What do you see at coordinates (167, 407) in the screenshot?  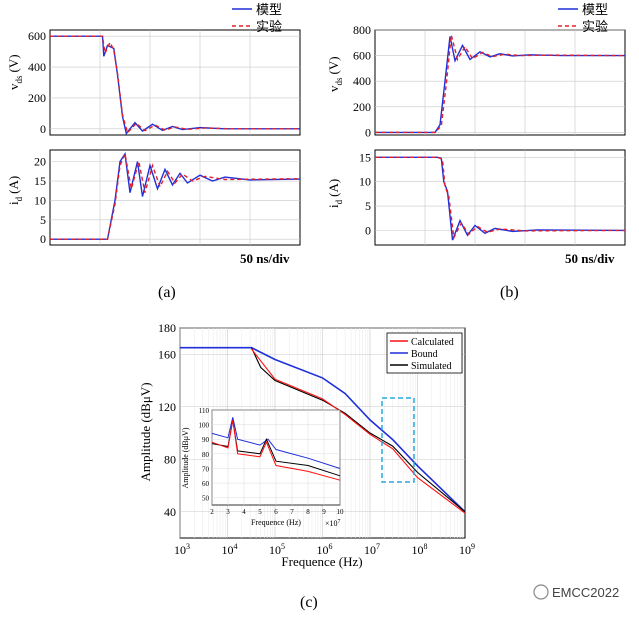 I see `y-tick-label: 120` at bounding box center [167, 407].